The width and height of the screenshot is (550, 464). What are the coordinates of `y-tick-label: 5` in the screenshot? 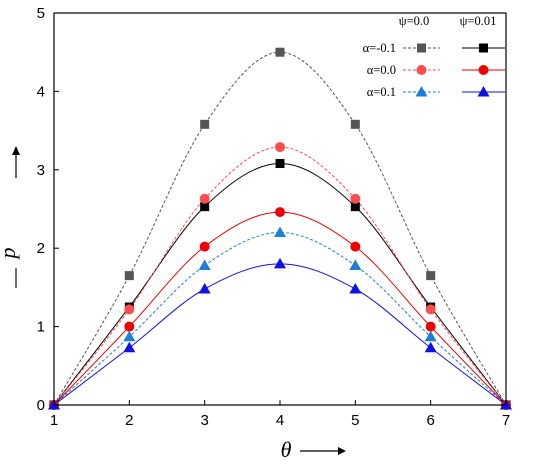 It's located at (41, 13).